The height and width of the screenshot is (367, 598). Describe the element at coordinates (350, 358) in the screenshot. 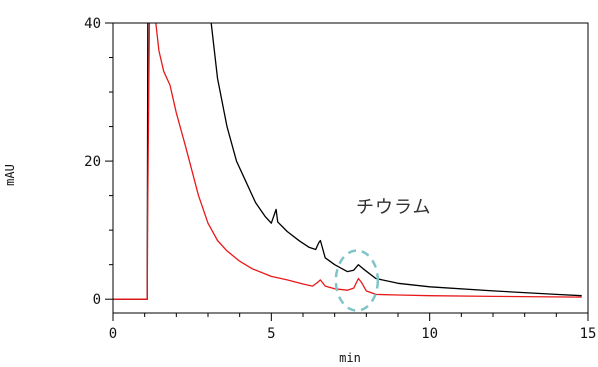

I see `x-axis-title: min` at that location.